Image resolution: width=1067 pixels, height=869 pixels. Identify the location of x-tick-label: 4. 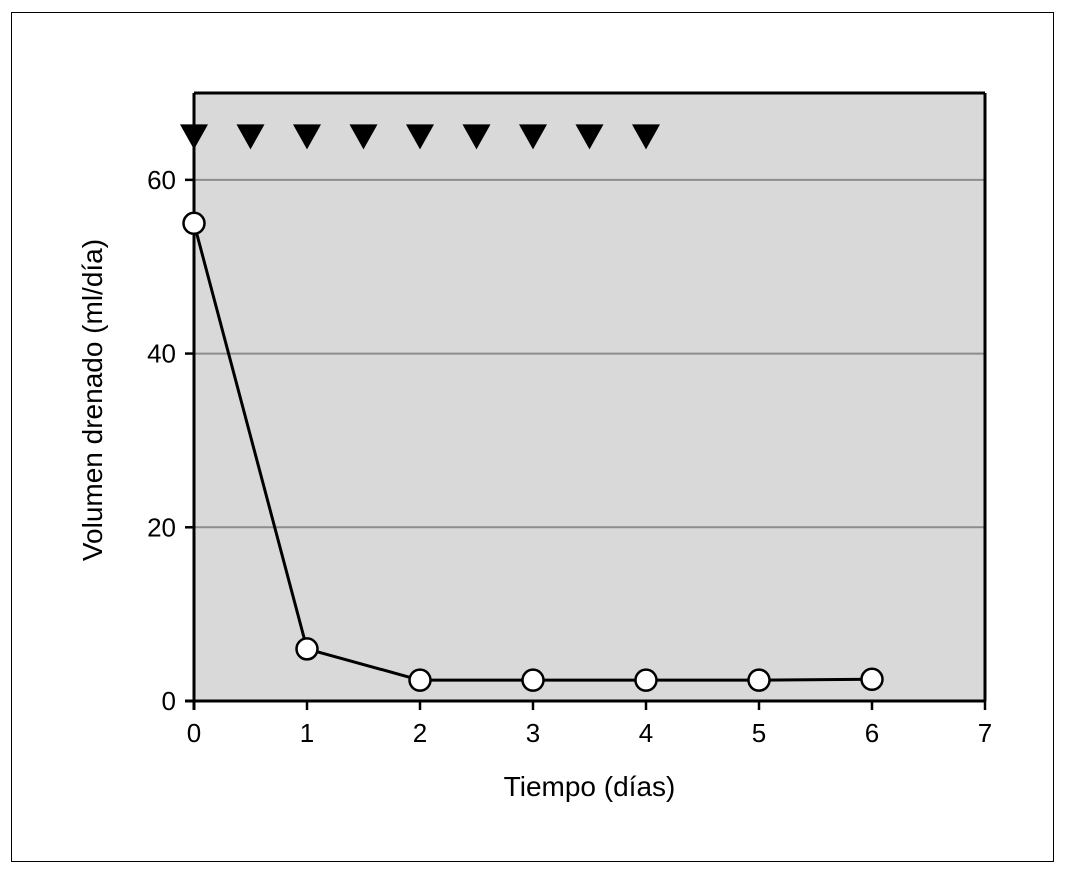
(646, 733).